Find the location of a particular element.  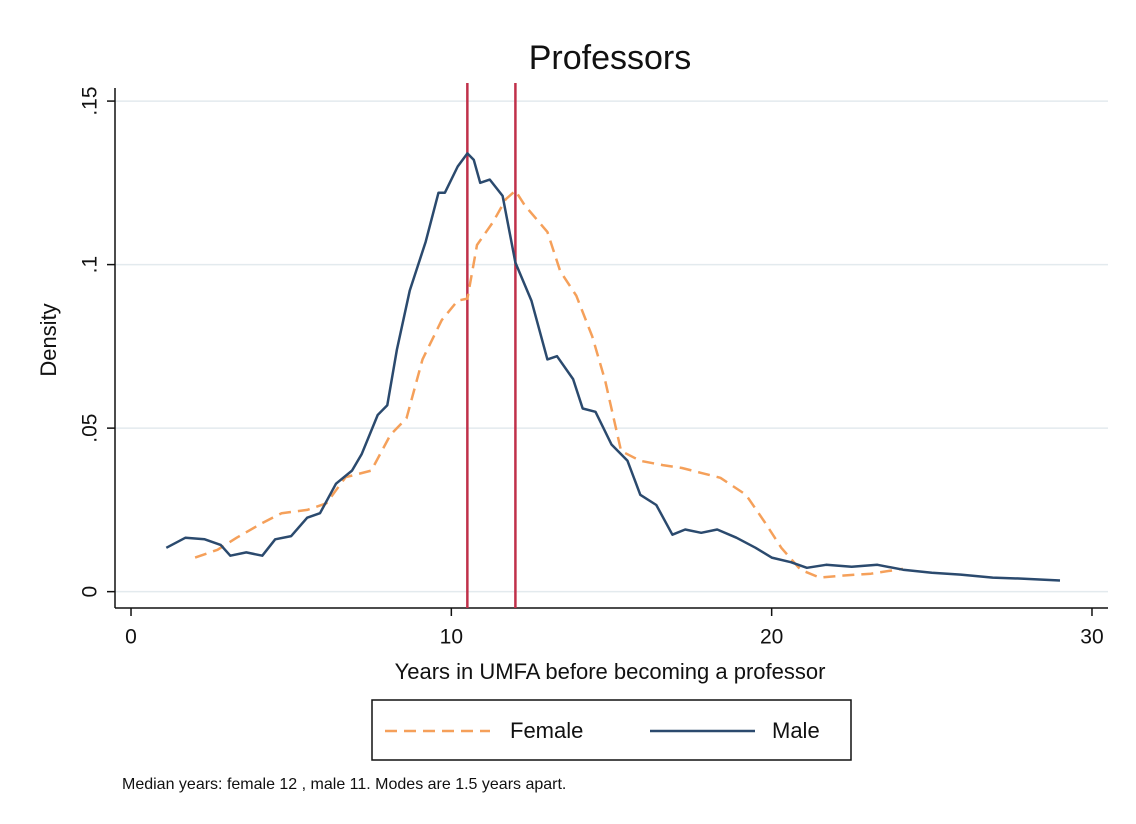

y-tick-label: 0 is located at coordinates (90, 592).